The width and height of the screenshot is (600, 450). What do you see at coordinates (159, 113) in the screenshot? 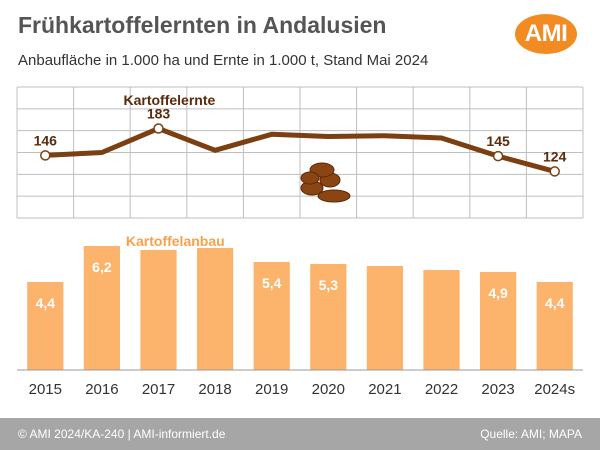
I see `line-data-label: 183` at bounding box center [159, 113].